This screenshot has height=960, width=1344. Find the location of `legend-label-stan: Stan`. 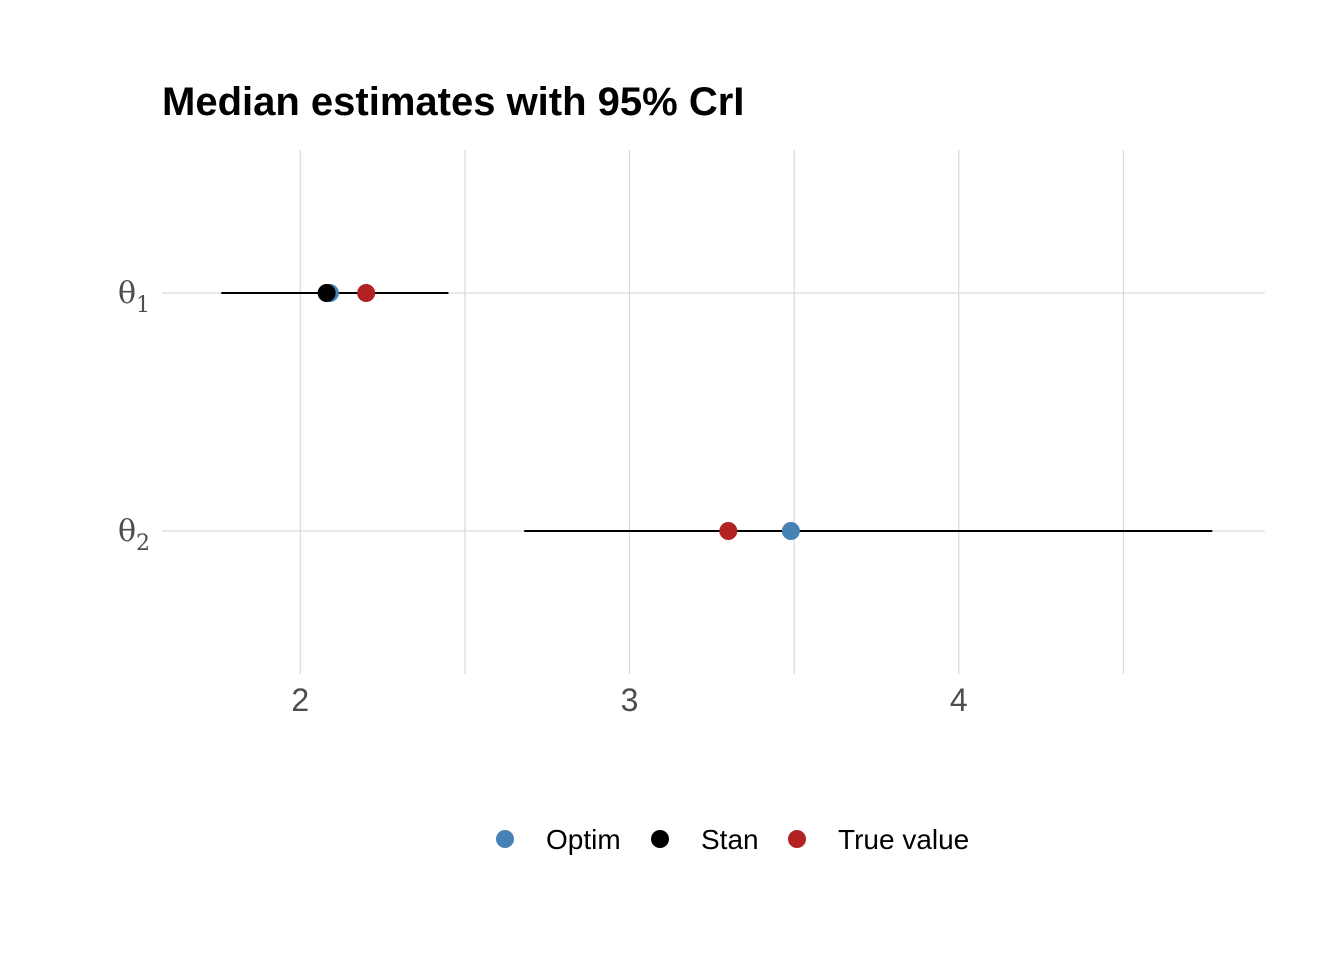

legend-label-stan: Stan is located at coordinates (730, 839).